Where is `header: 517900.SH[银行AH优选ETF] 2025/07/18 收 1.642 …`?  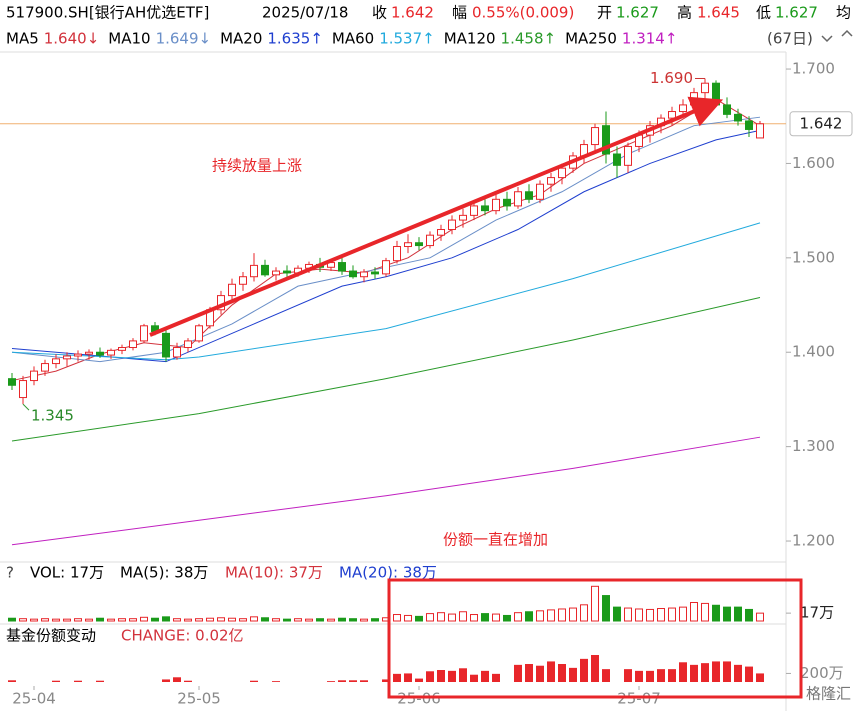
header: 517900.SH[银行AH优选ETF] 2025/07/18 收 1.642 … is located at coordinates (429, 26).